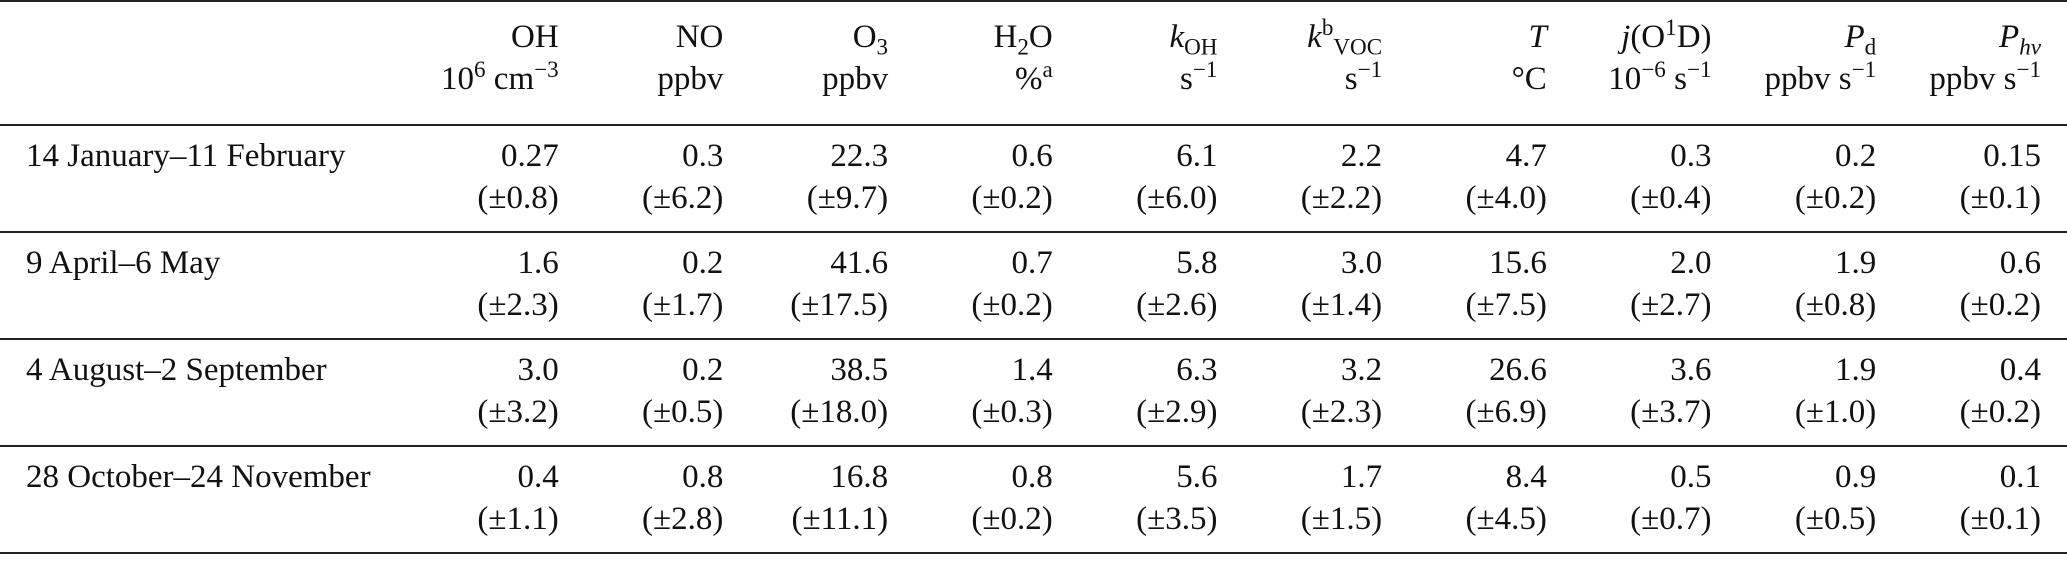 The width and height of the screenshot is (2067, 575). I want to click on cell-value: 0.9, so click(1855, 477).